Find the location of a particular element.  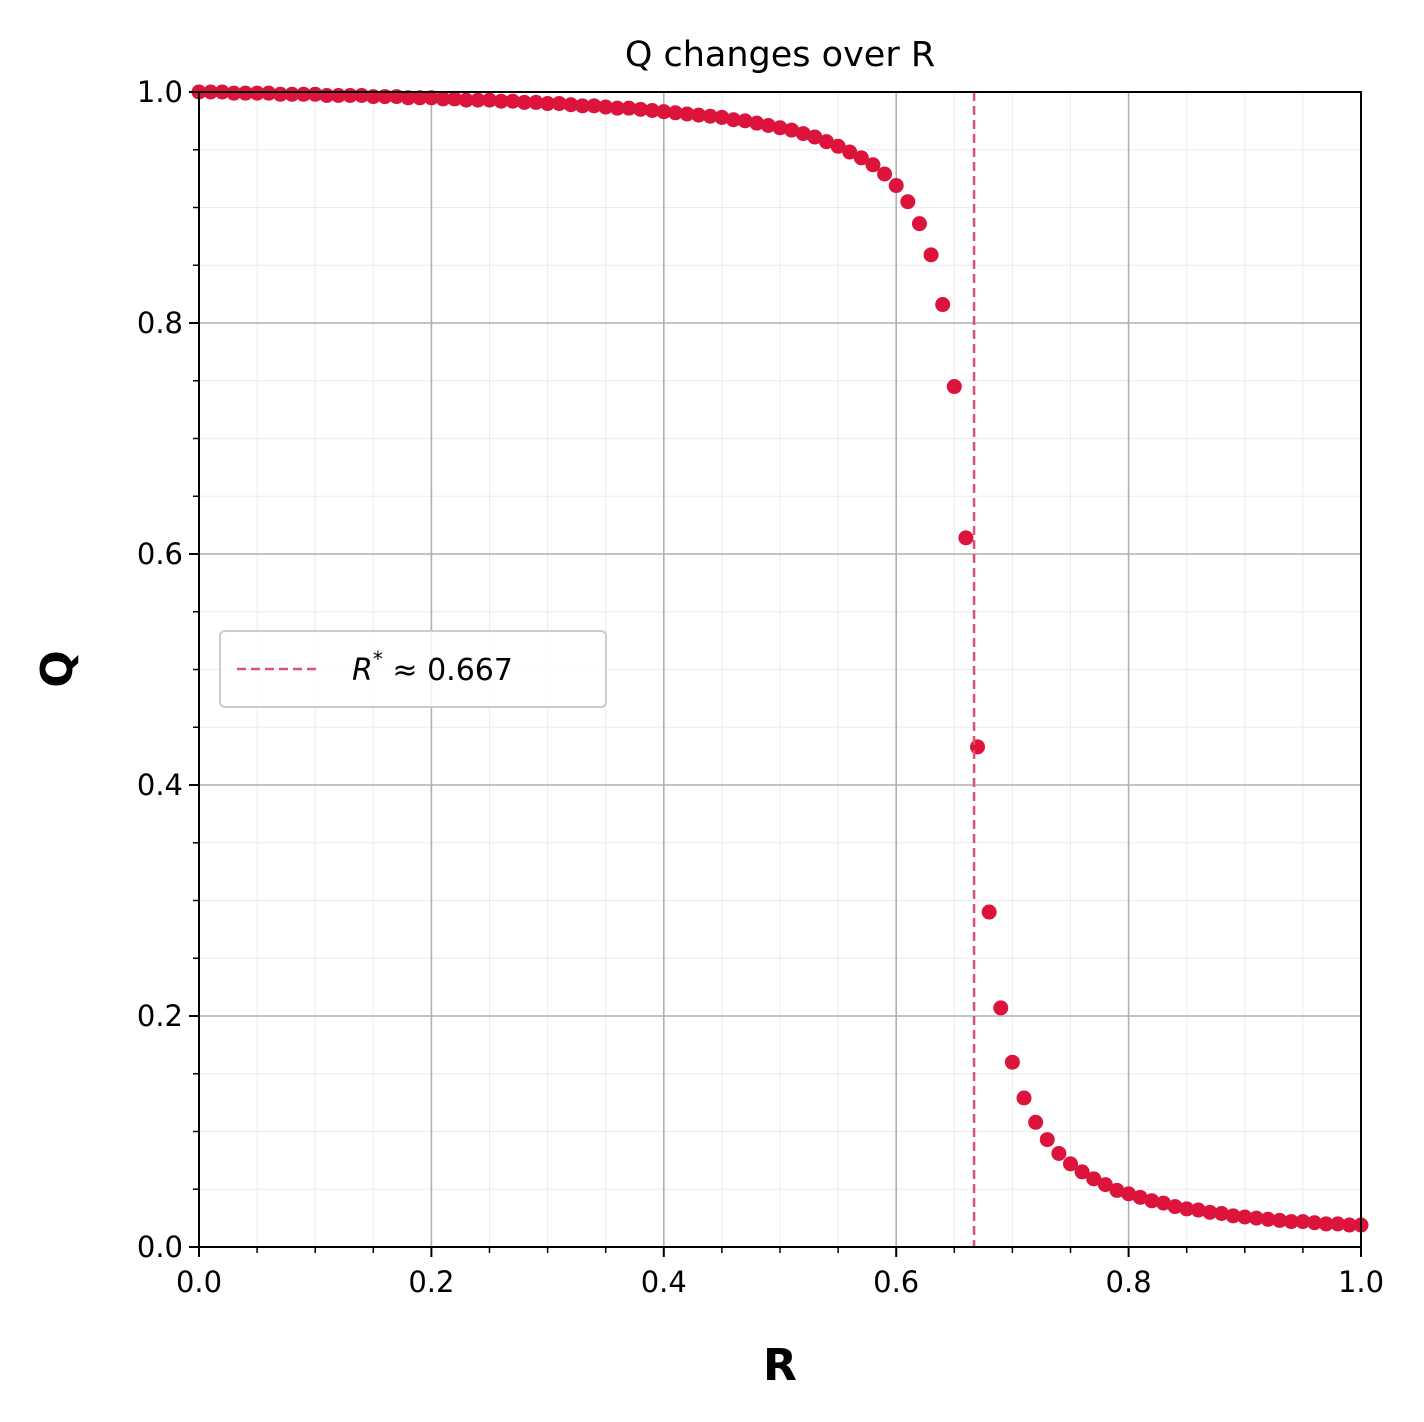

legend: R* ≈ 0.667 is located at coordinates (413, 669).